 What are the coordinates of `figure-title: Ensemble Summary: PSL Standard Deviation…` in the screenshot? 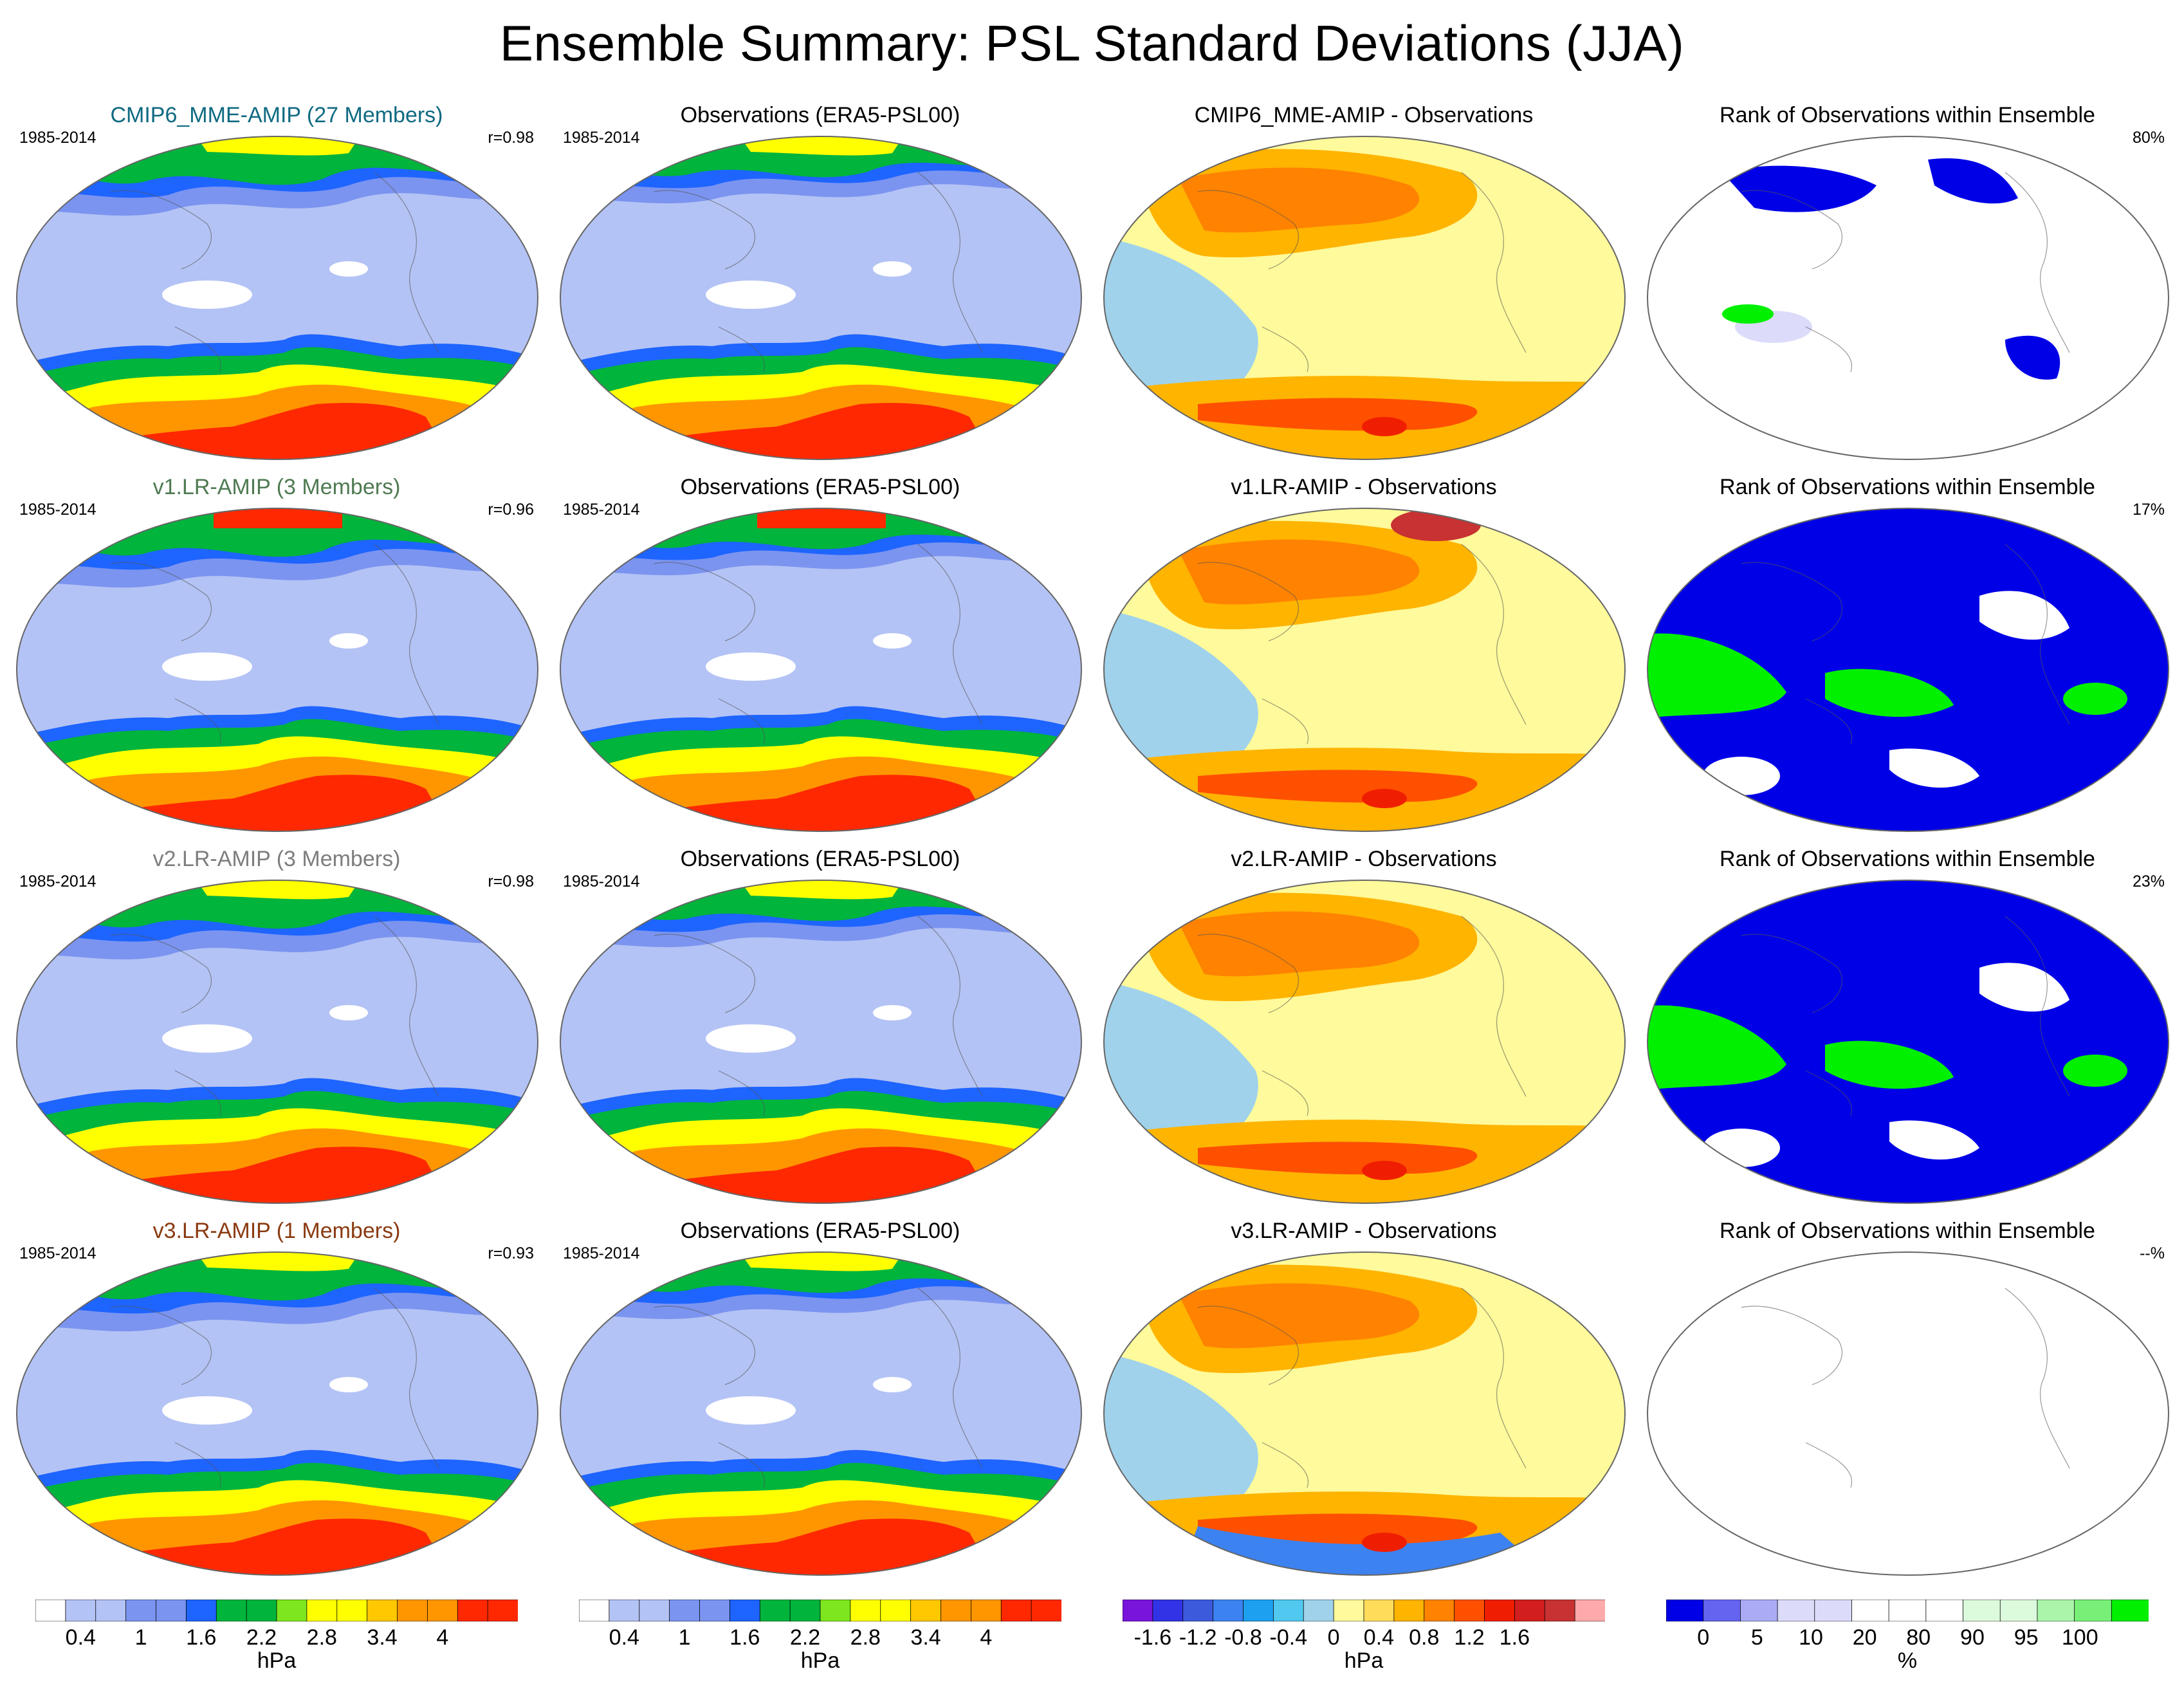 It's located at (1092, 43).